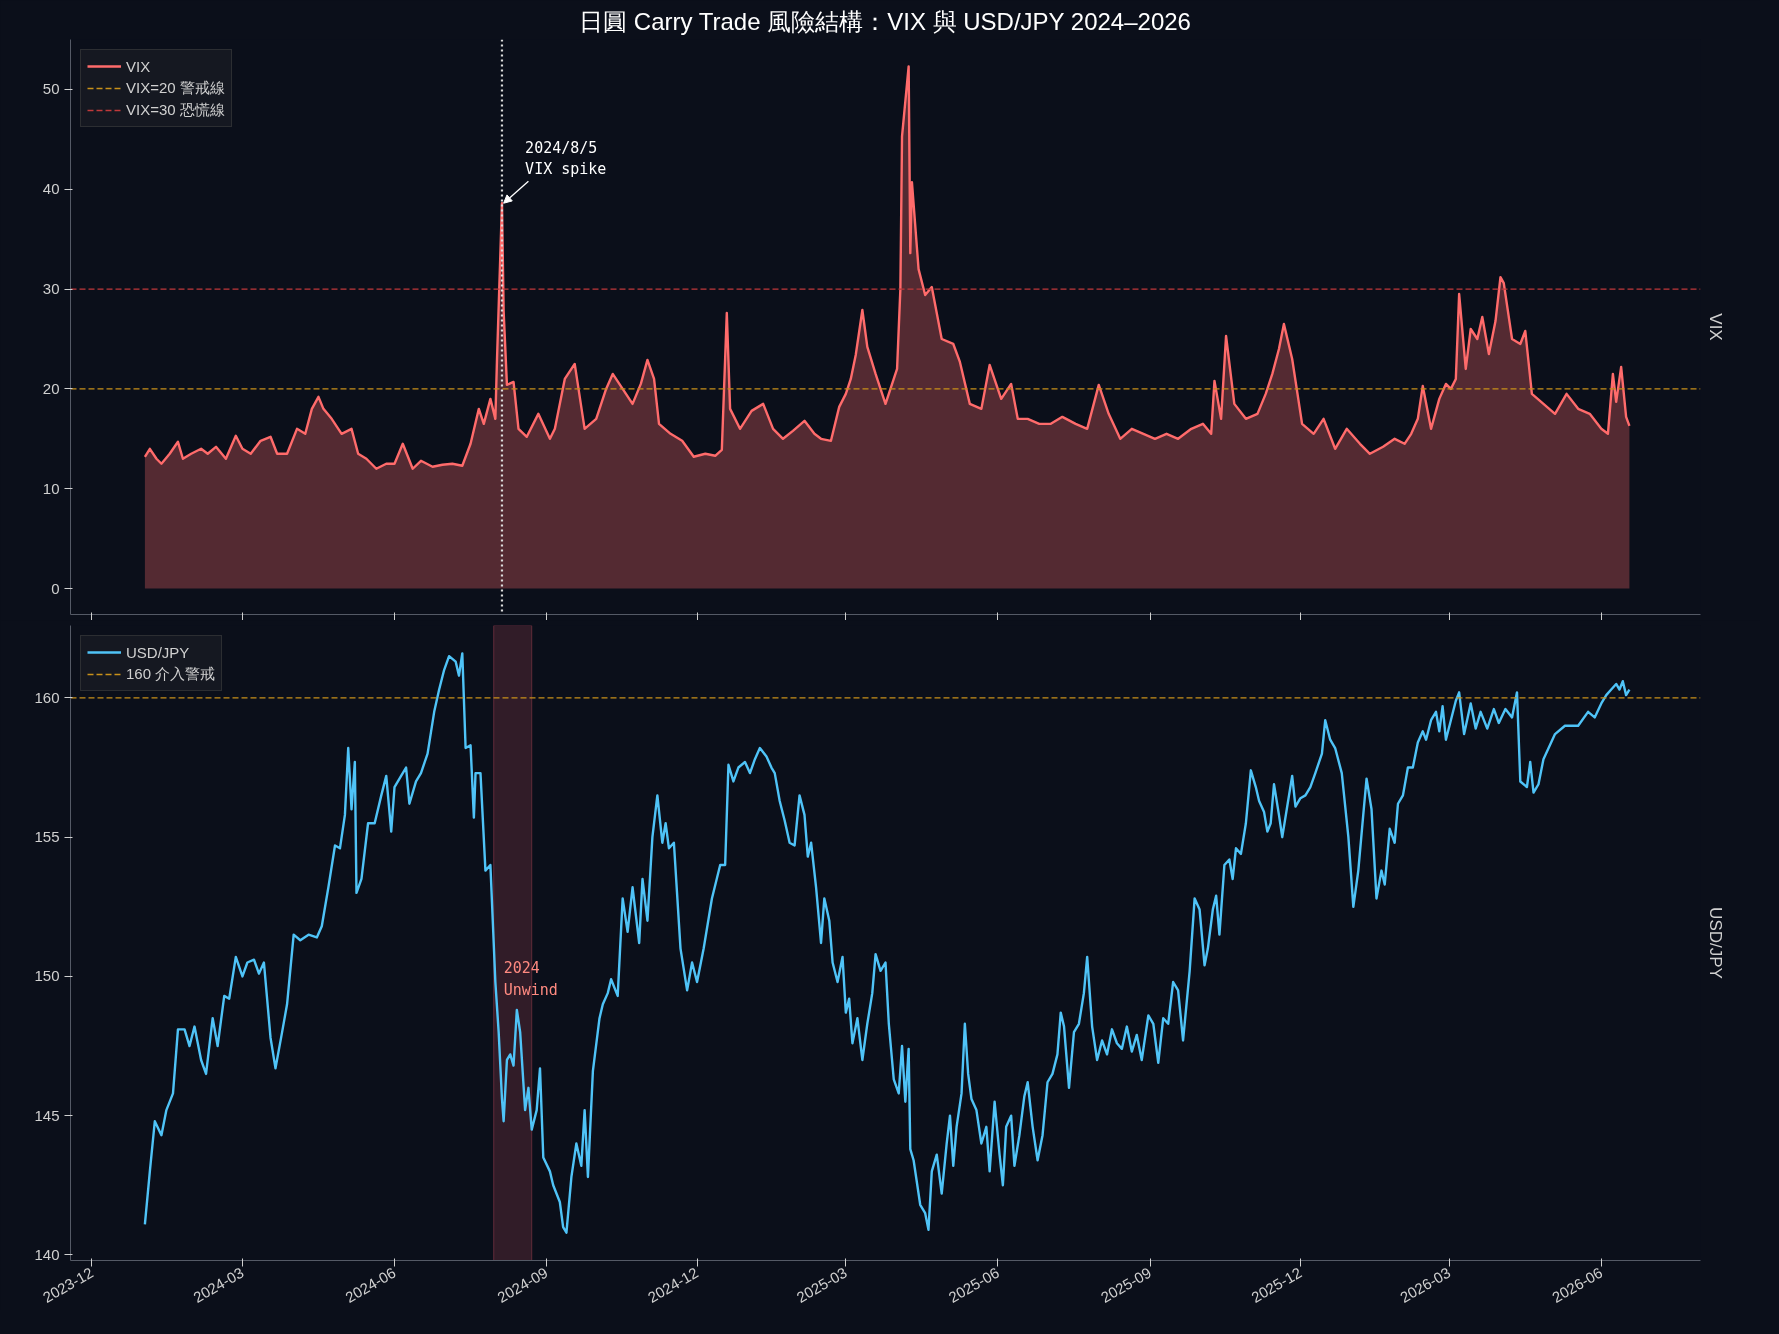 The image size is (1779, 1334). Describe the element at coordinates (158, 652) in the screenshot. I see `legend-label: USD/JPY` at that location.